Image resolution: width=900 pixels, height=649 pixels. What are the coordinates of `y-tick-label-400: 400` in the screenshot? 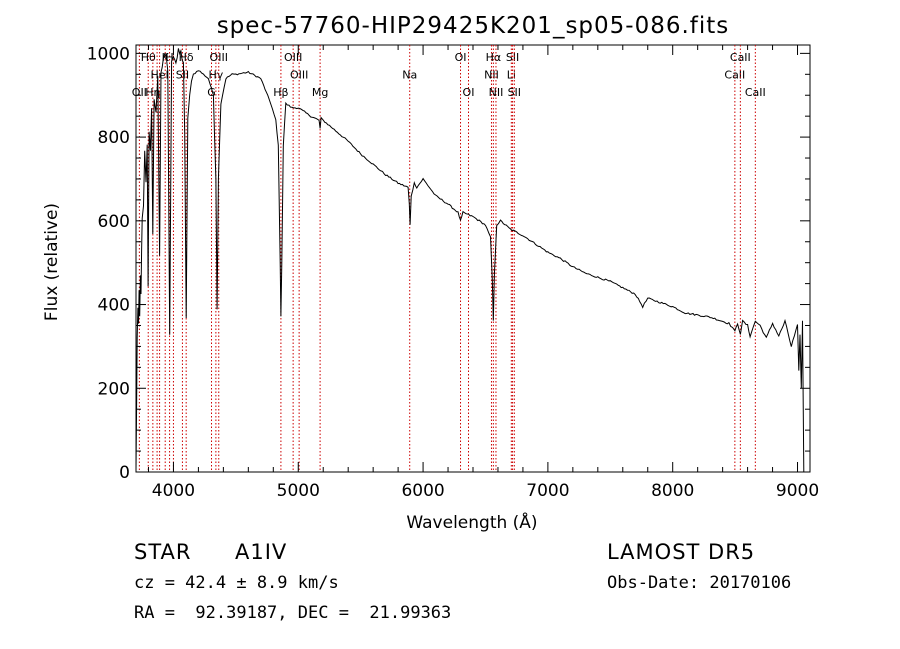 It's located at (114, 306).